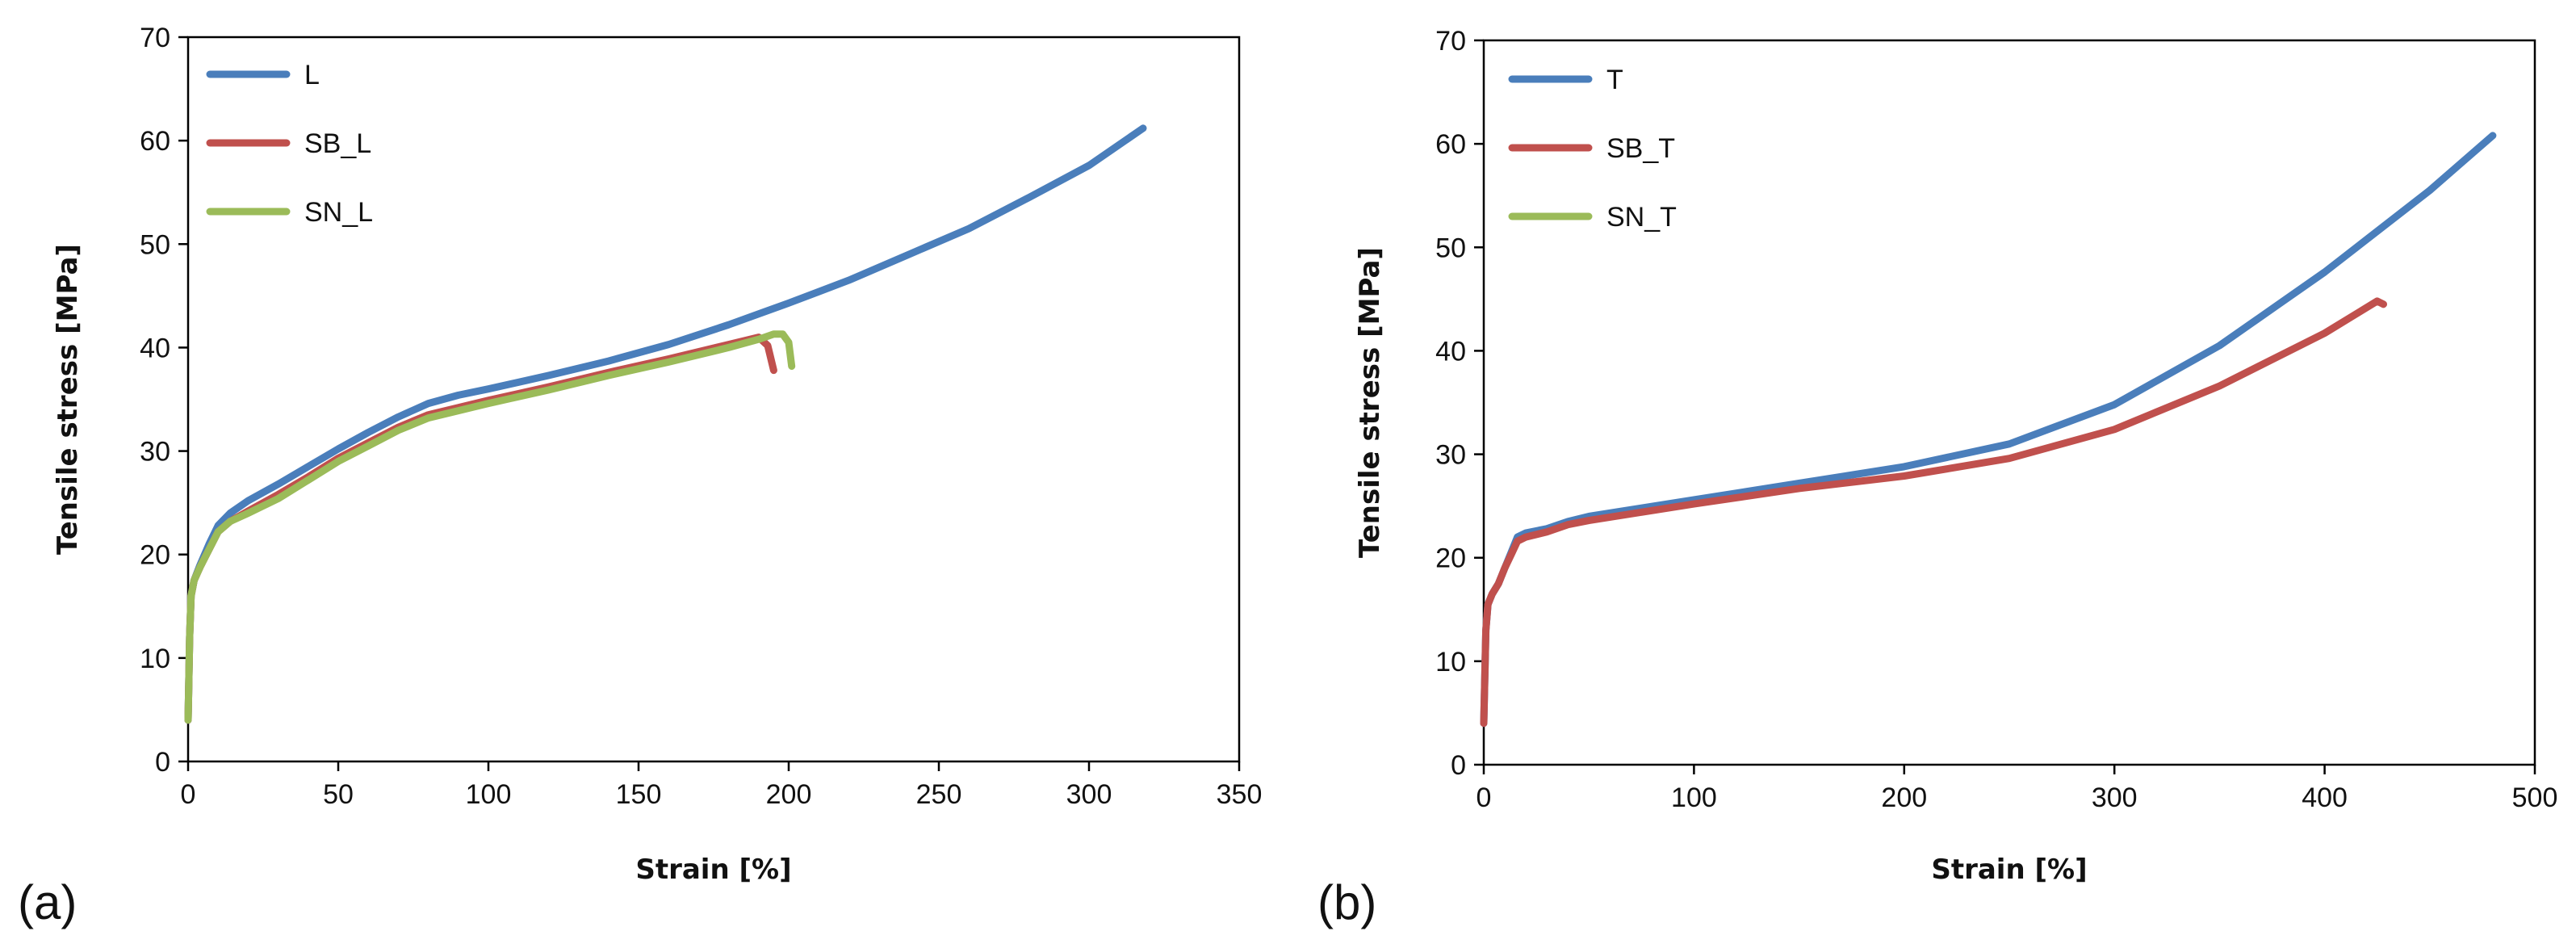 This screenshot has height=948, width=2576. Describe the element at coordinates (939, 794) in the screenshot. I see `x-tick-label: 250` at that location.